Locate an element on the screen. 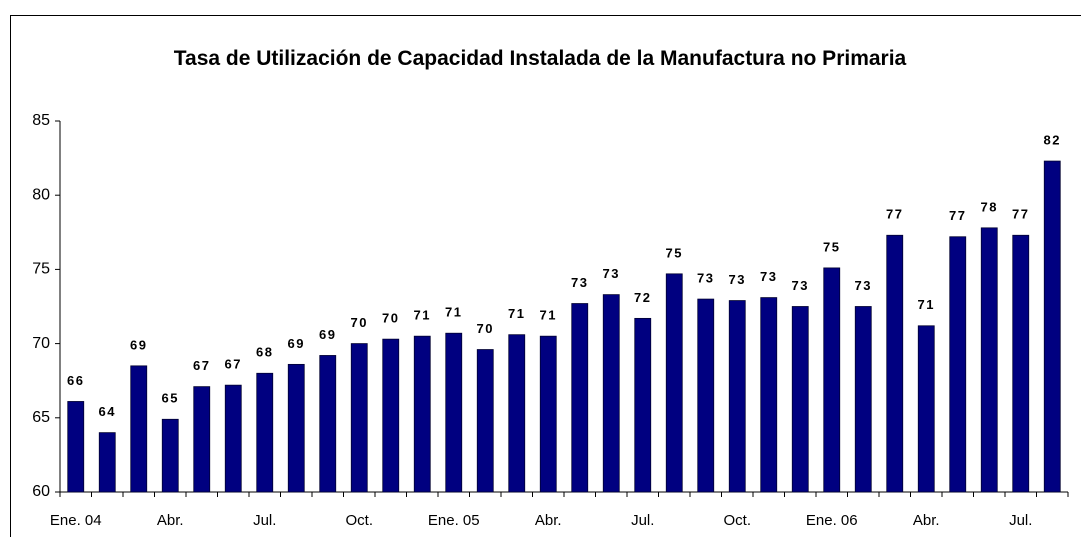 This screenshot has height=537, width=1081. value-label: 64 is located at coordinates (107, 411).